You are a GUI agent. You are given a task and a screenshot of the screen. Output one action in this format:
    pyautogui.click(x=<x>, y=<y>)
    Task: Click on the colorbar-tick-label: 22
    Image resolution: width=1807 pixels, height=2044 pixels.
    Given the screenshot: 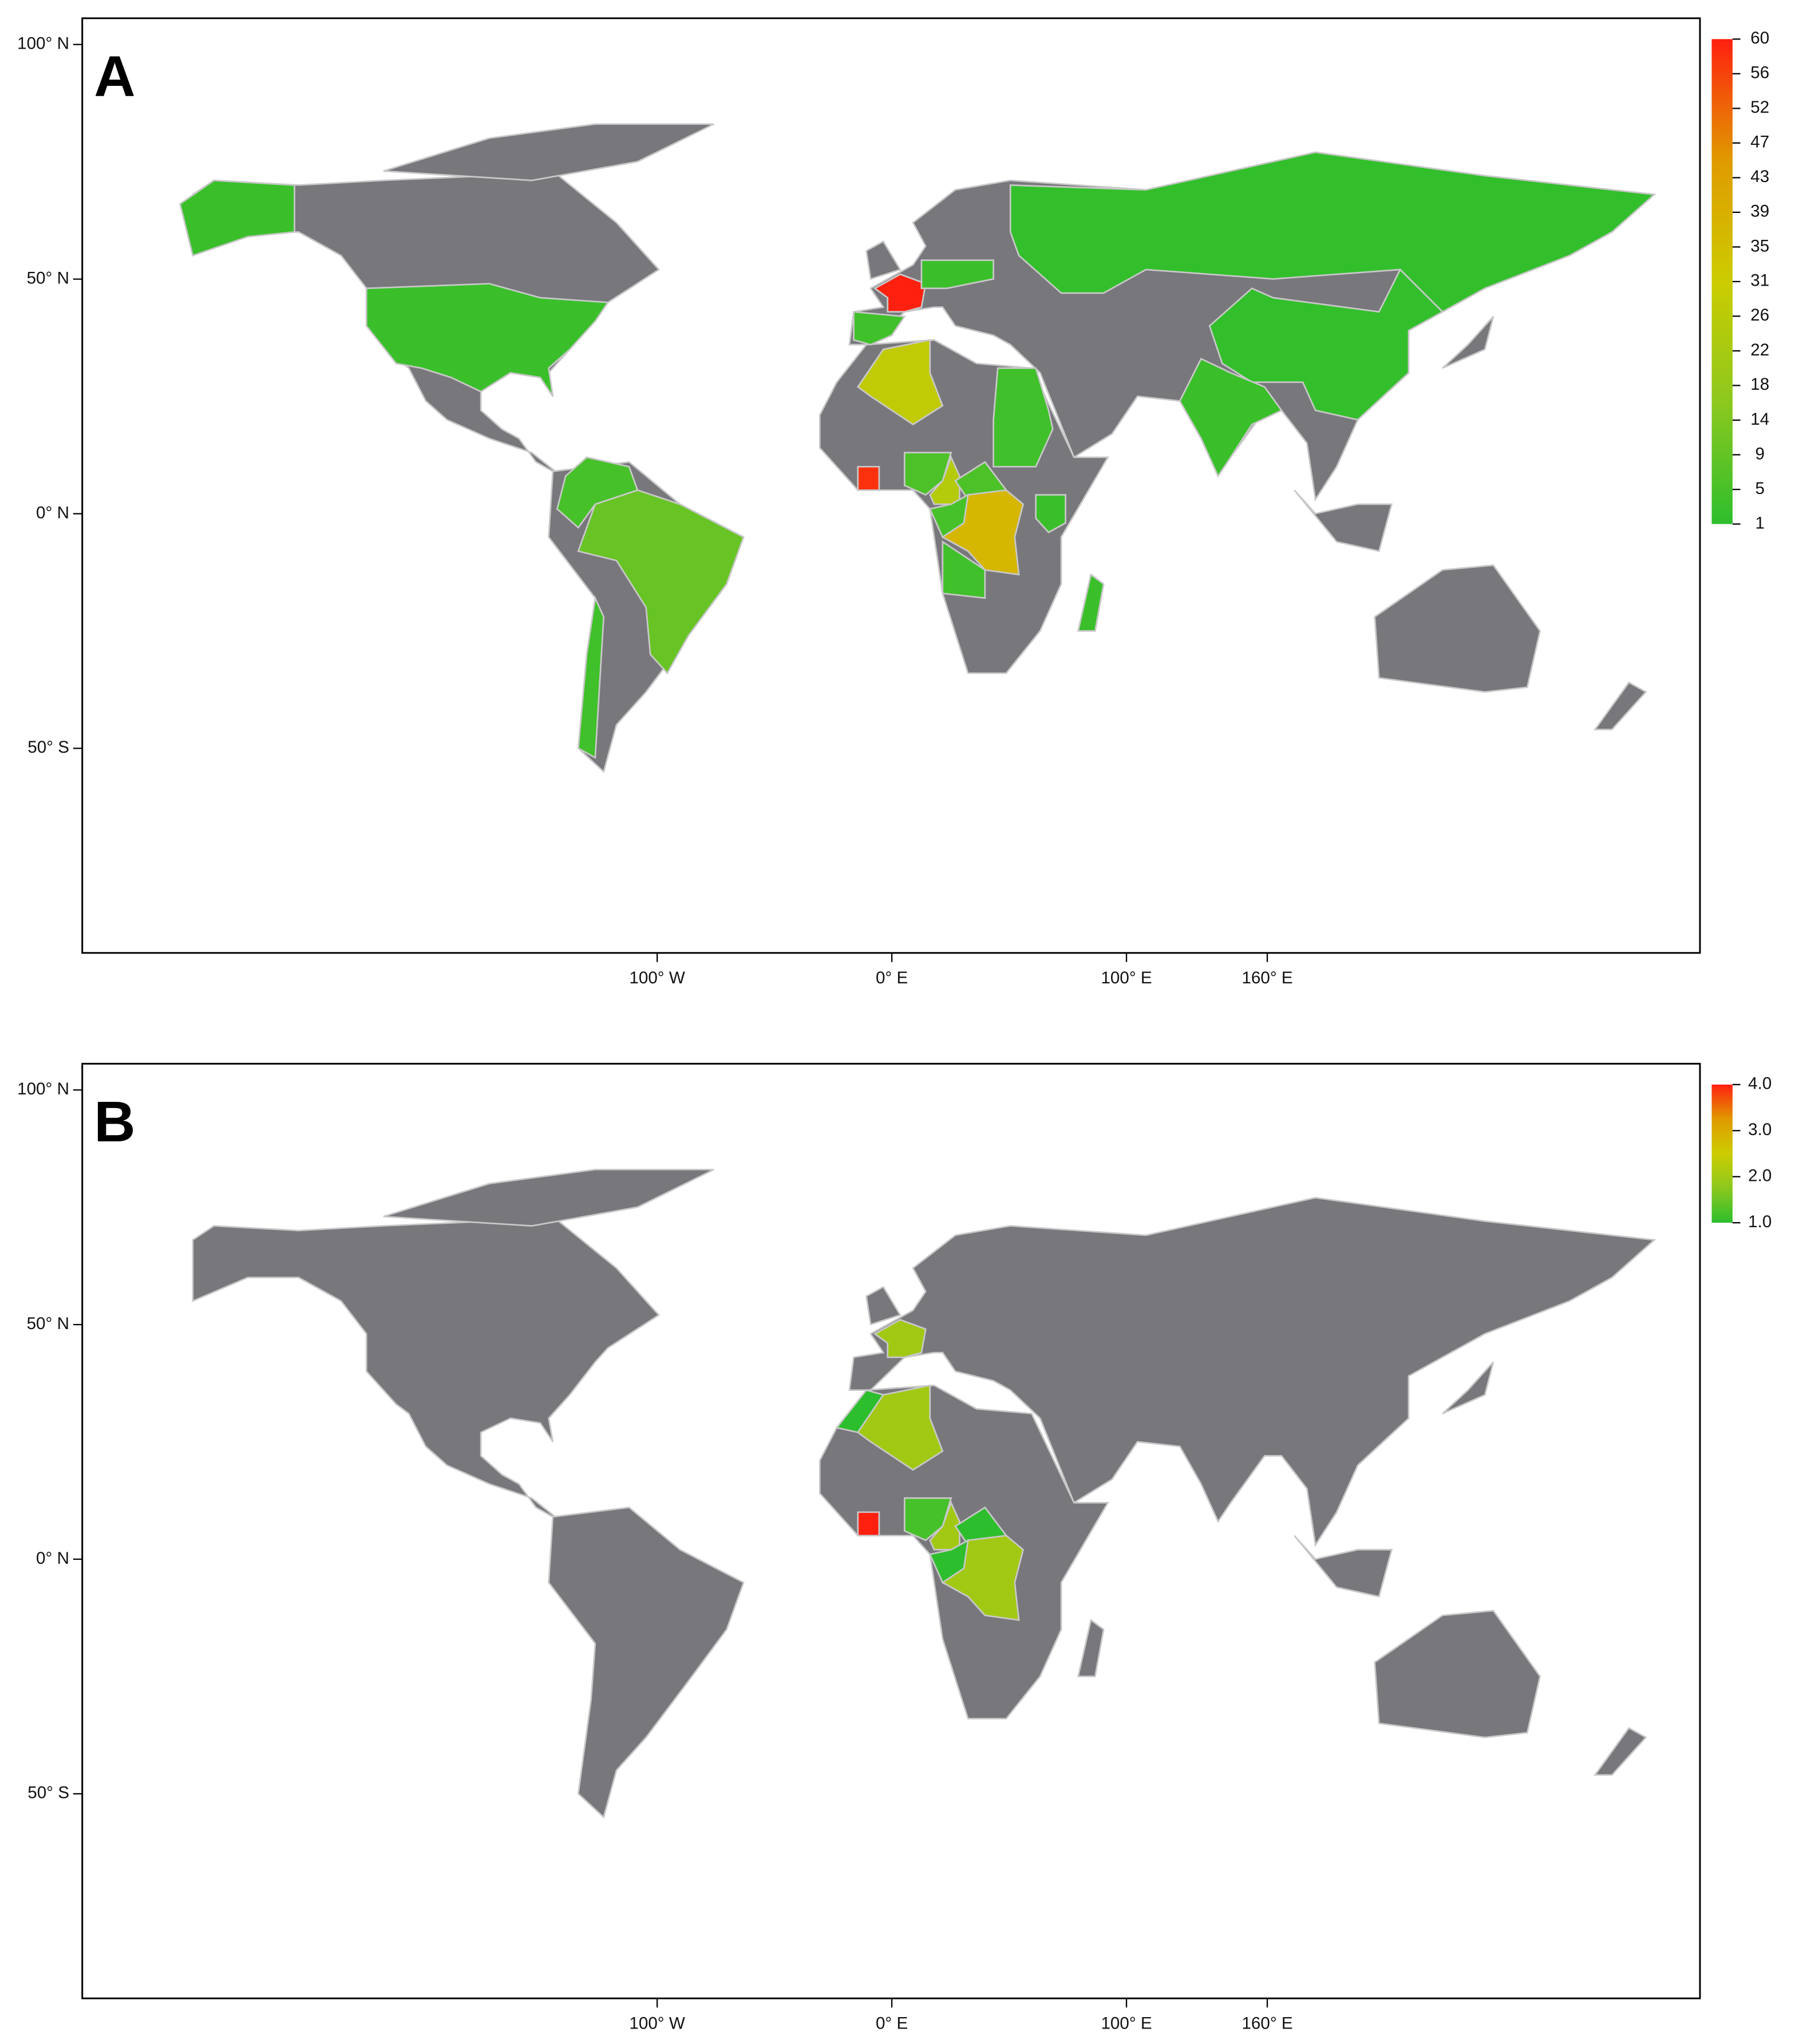 What is the action you would take?
    pyautogui.click(x=1759, y=350)
    